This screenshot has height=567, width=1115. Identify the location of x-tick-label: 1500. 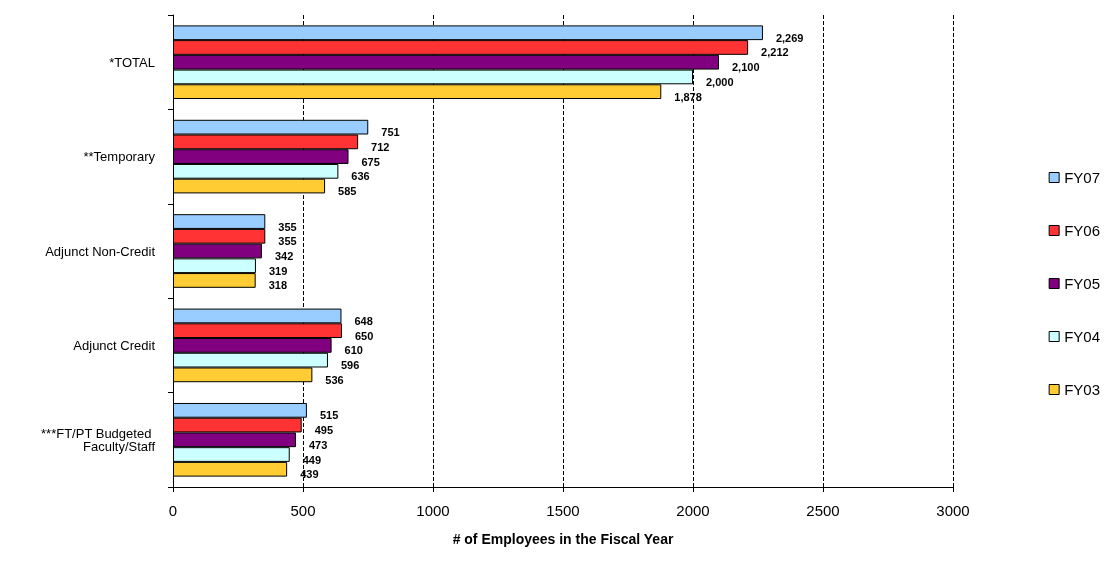
(563, 510).